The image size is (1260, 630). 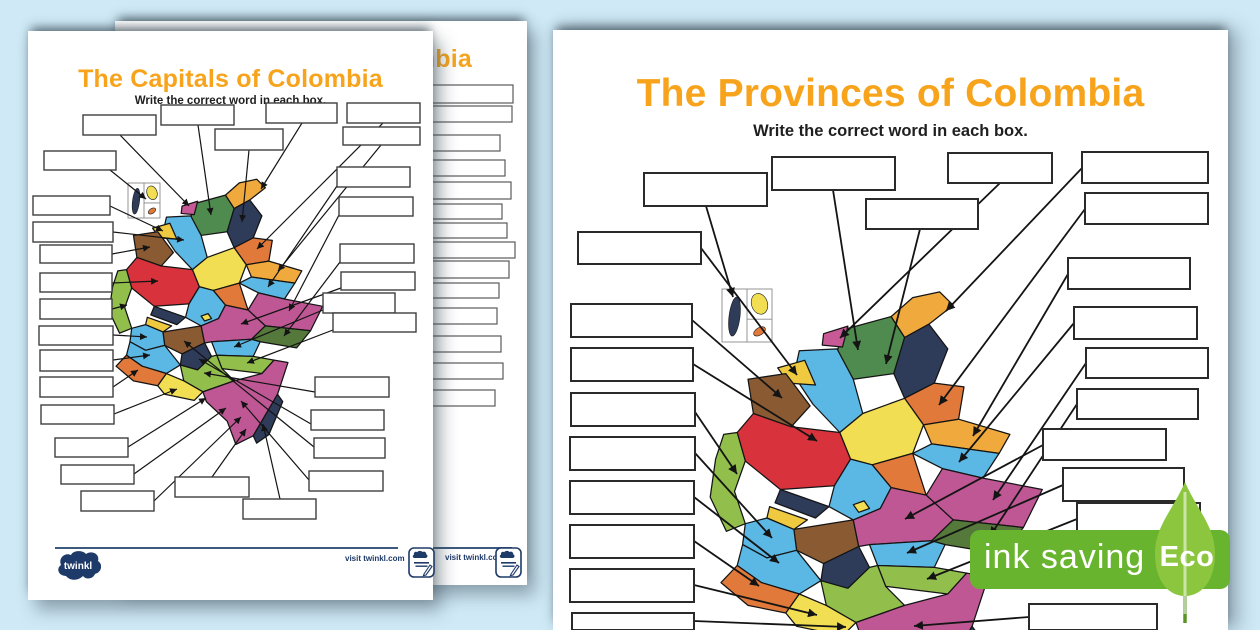 I want to click on provinces-subtitle: Write the correct word in each box., so click(x=890, y=131).